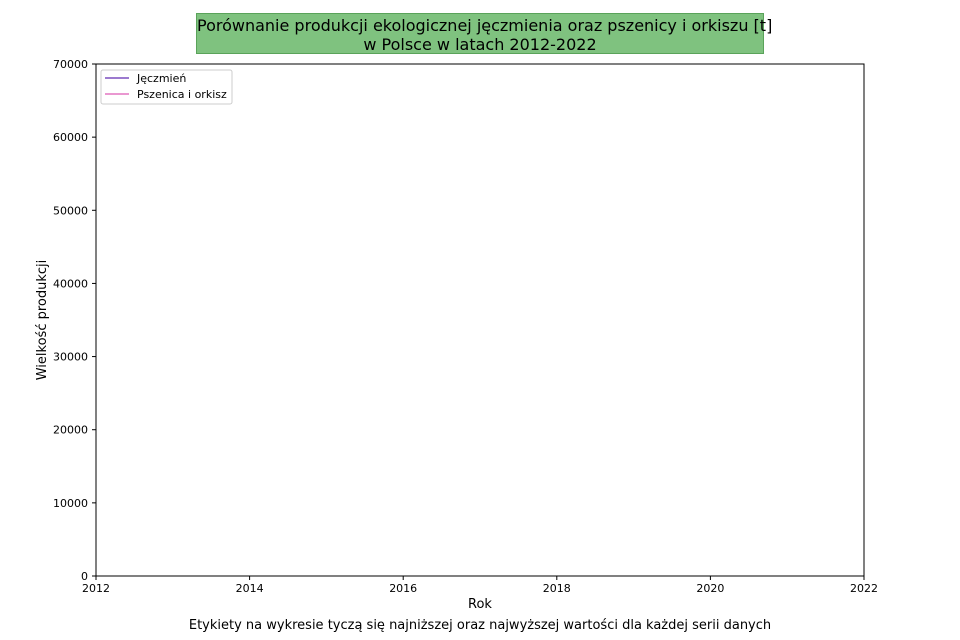  Describe the element at coordinates (480, 604) in the screenshot. I see `x-axis-label: Rok` at that location.